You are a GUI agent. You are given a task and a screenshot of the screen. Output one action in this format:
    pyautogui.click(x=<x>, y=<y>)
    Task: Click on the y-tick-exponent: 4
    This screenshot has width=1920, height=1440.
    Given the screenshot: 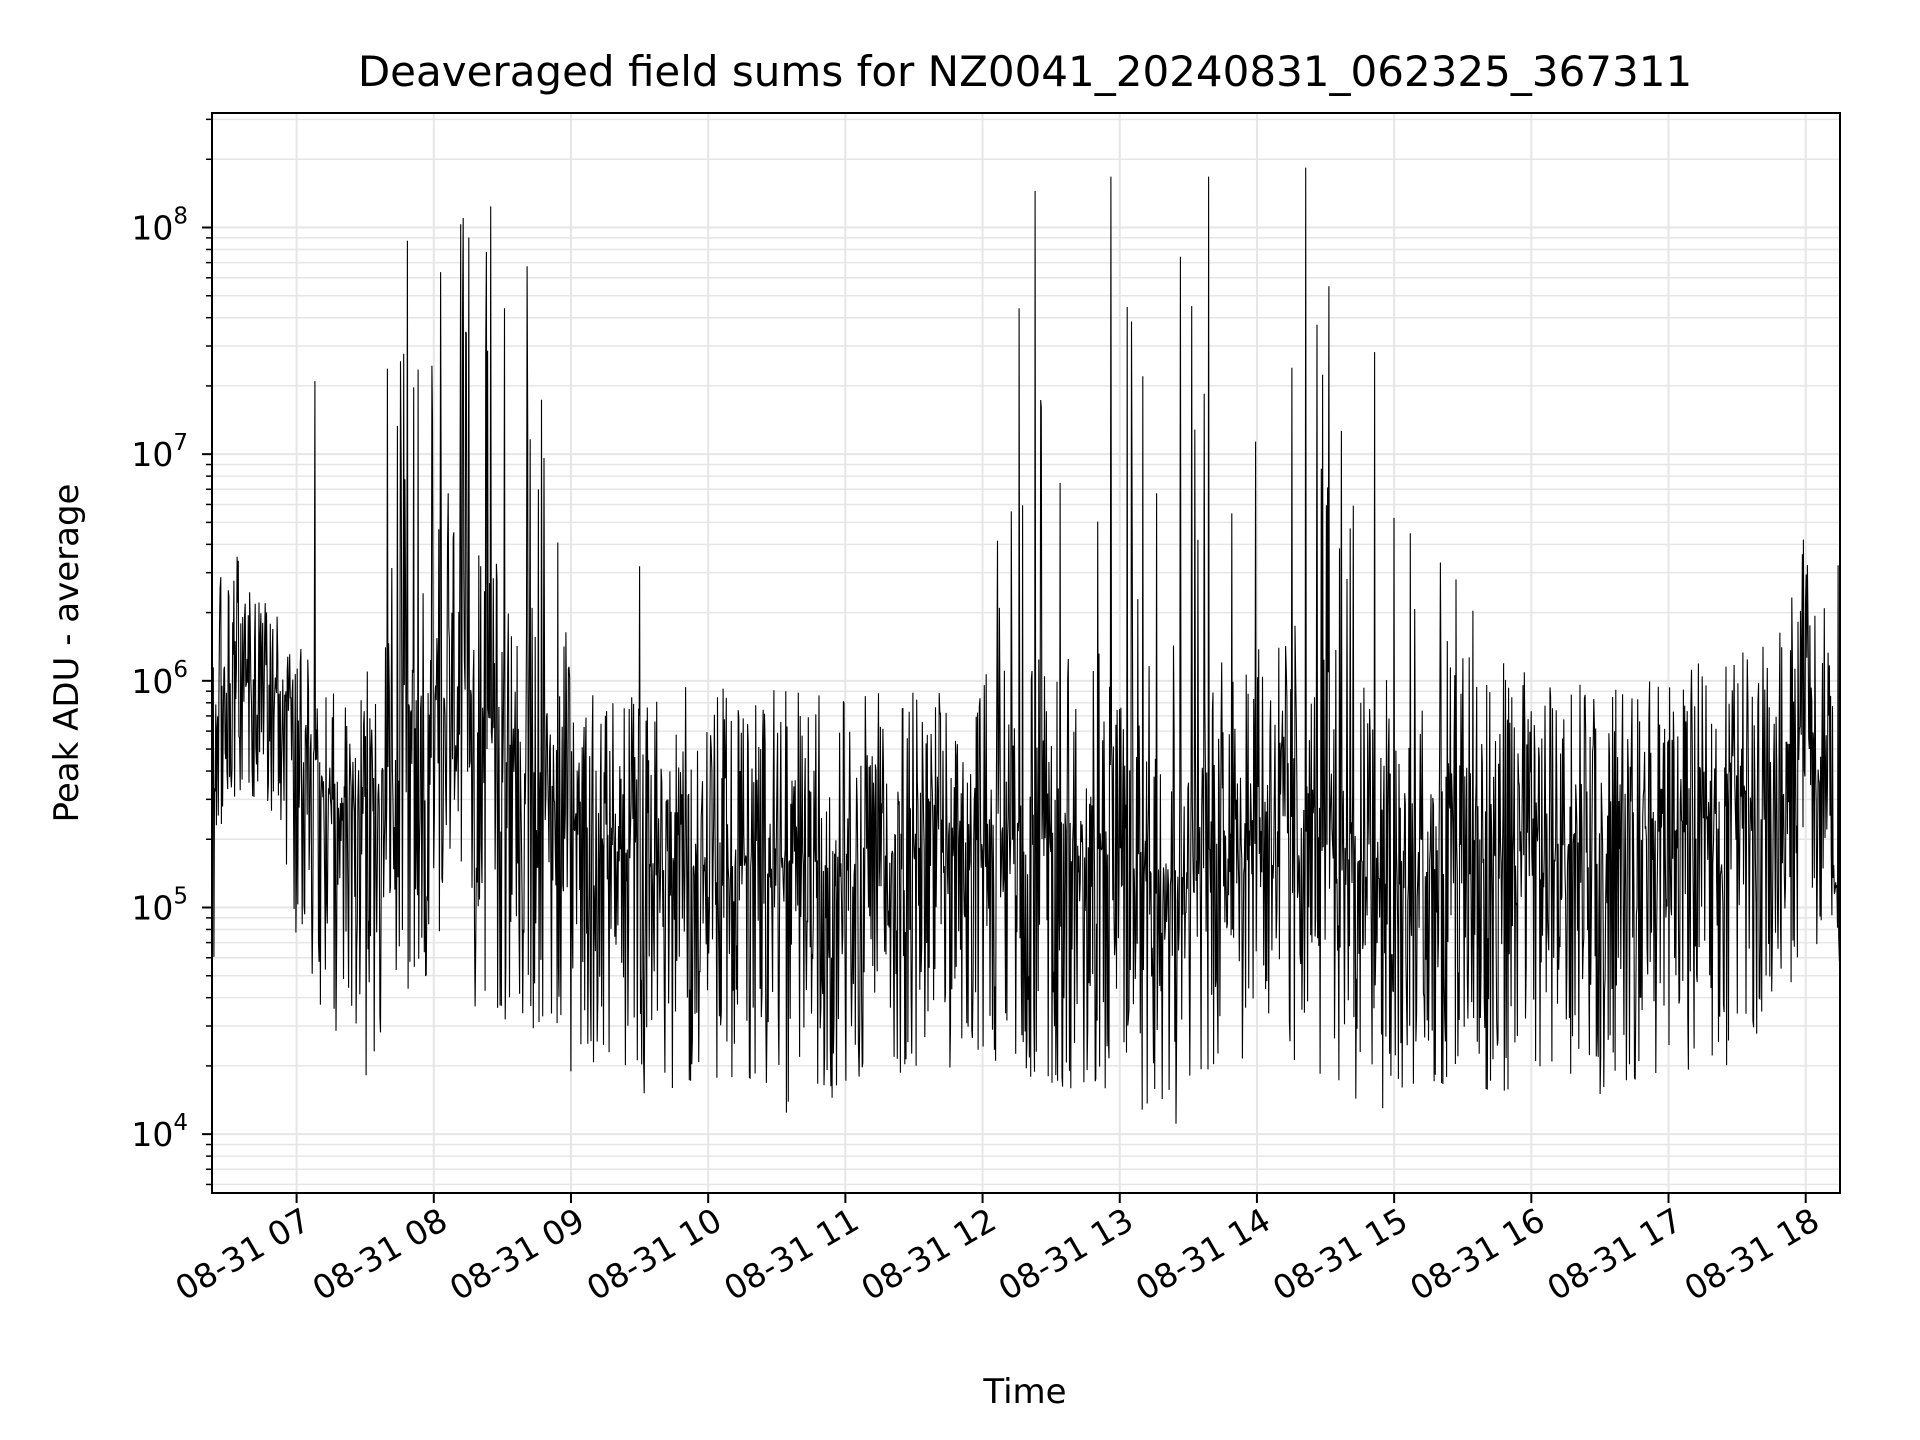 What is the action you would take?
    pyautogui.click(x=180, y=1123)
    